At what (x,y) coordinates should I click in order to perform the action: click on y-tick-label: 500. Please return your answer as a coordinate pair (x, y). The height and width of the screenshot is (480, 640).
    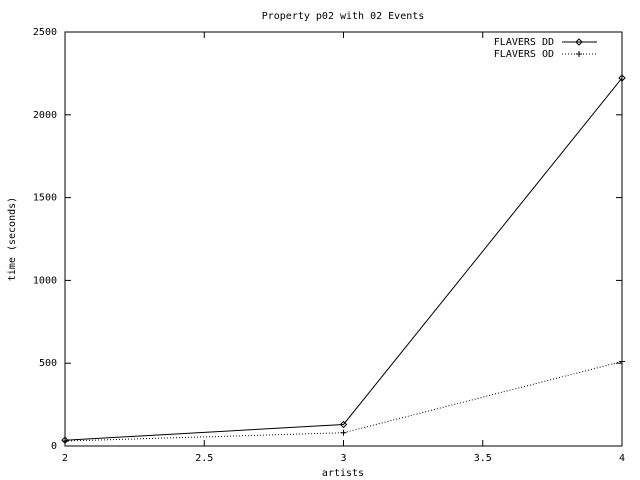
    Looking at the image, I should click on (48, 363).